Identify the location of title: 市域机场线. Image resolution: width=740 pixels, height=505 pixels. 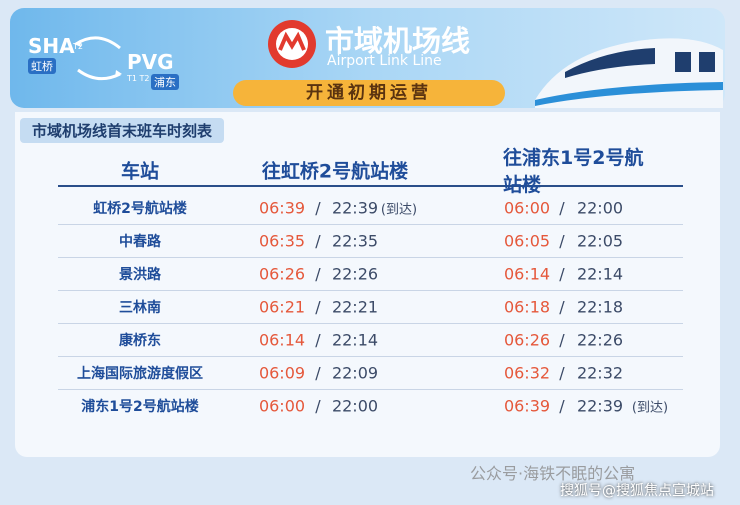
(398, 41).